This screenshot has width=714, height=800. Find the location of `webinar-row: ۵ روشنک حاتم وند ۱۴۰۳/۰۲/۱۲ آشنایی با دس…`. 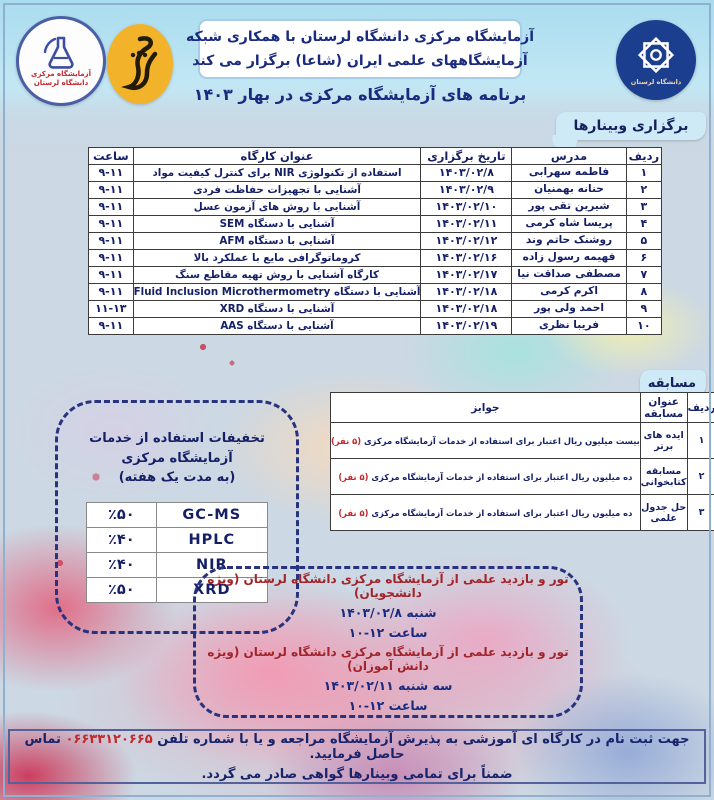

webinar-row: ۵ روشنک حاتم وند ۱۴۰۳/۰۲/۱۲ آشنایی با دس… is located at coordinates (375, 241).